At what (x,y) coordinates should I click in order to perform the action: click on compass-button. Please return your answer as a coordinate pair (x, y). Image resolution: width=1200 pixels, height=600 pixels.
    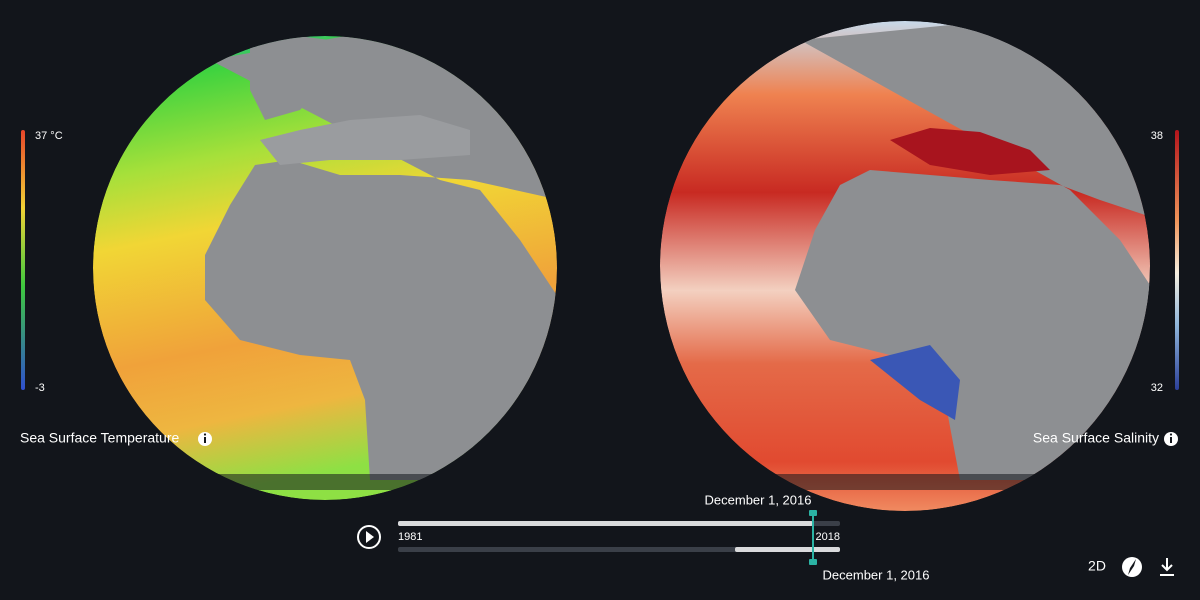
    Looking at the image, I should click on (1132, 567).